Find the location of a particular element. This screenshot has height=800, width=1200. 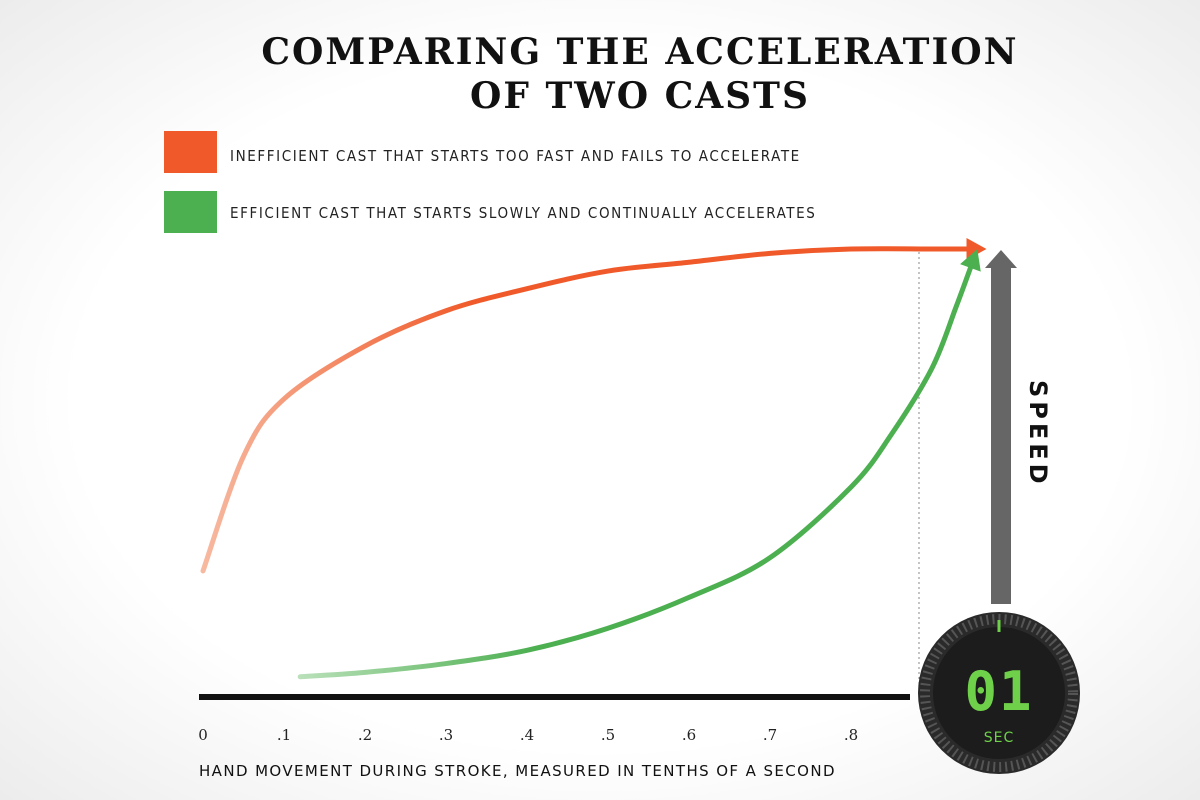

x-tick-label: 0 is located at coordinates (203, 735).